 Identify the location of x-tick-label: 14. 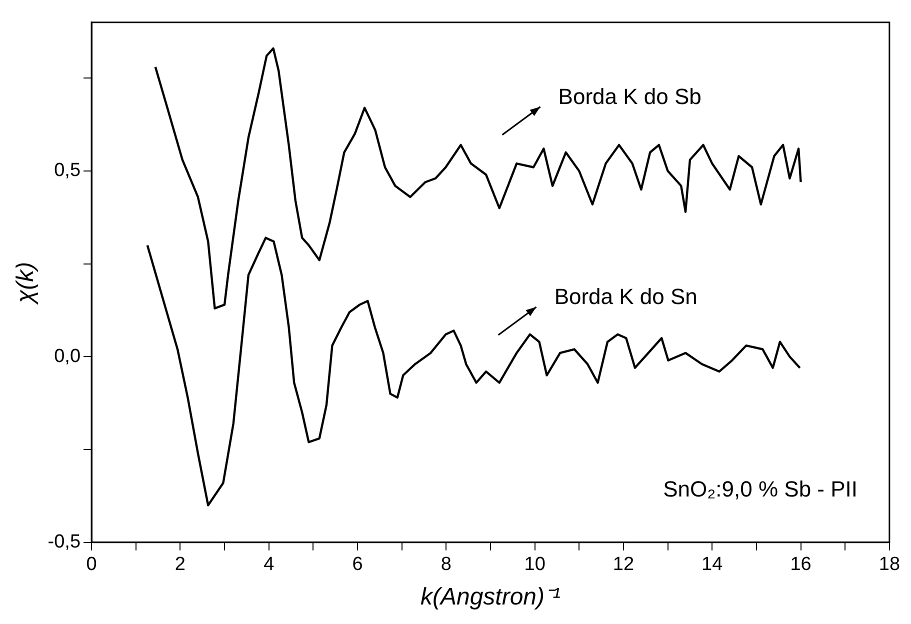
(713, 565).